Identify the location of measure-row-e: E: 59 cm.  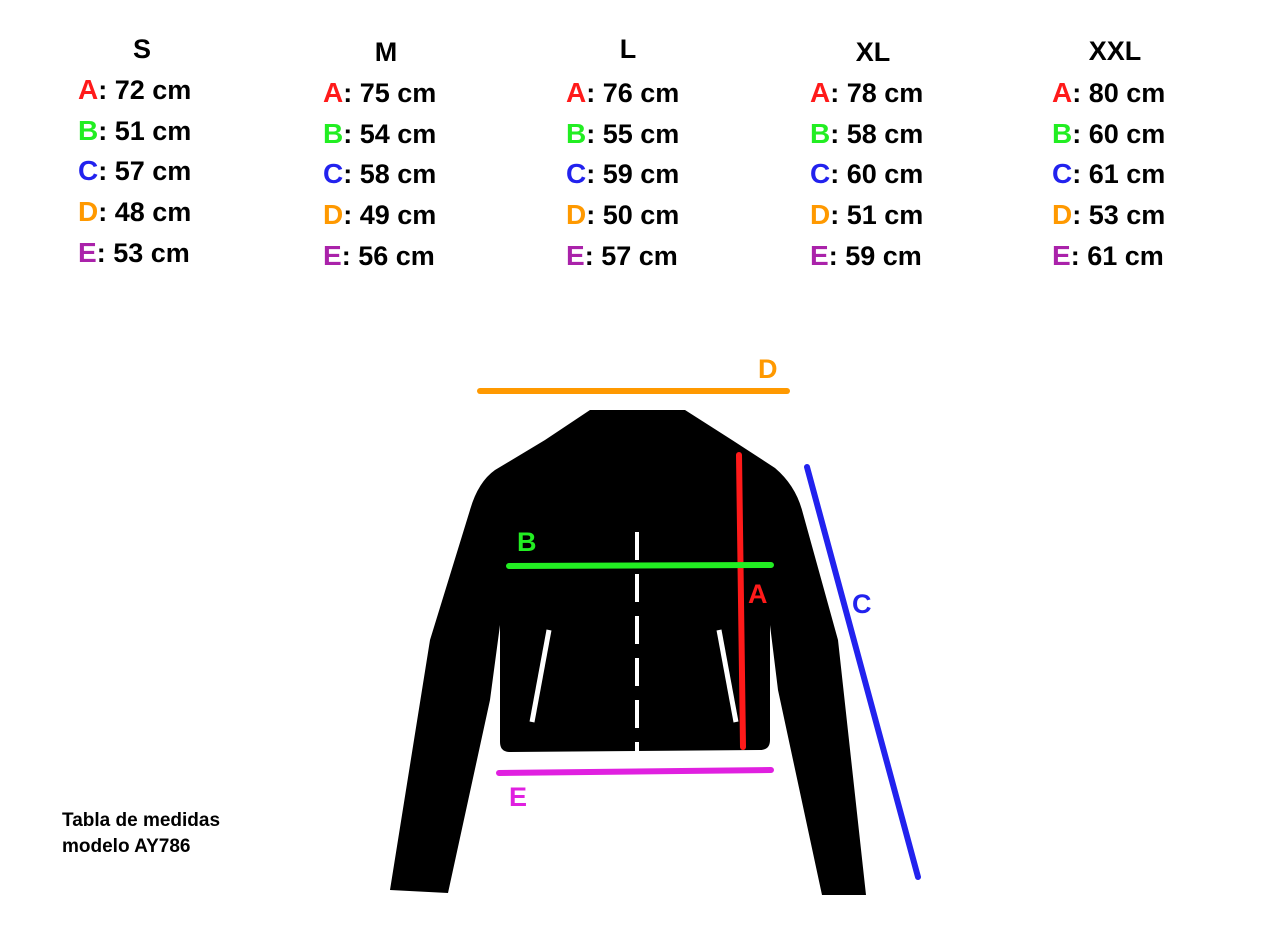
(866, 256).